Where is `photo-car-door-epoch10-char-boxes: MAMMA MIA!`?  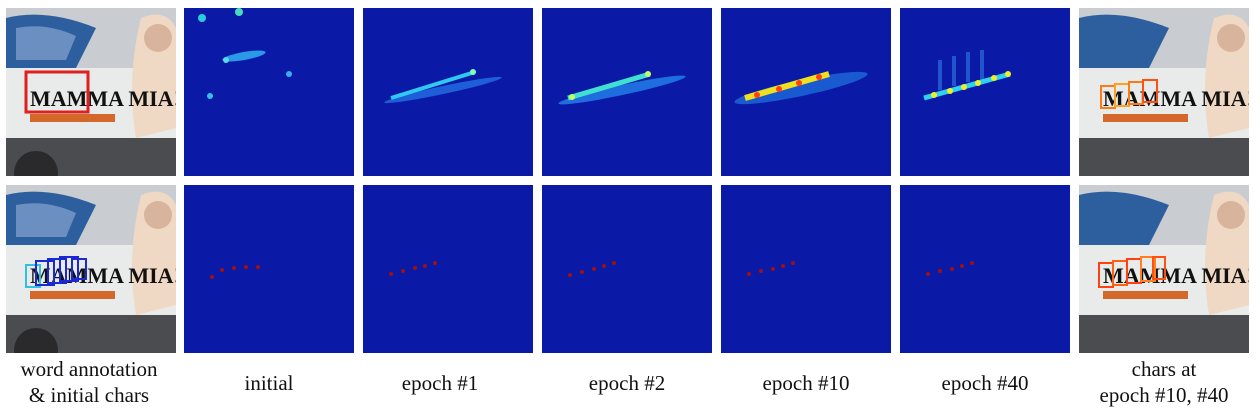 photo-car-door-epoch10-char-boxes: MAMMA MIA! is located at coordinates (1164, 92).